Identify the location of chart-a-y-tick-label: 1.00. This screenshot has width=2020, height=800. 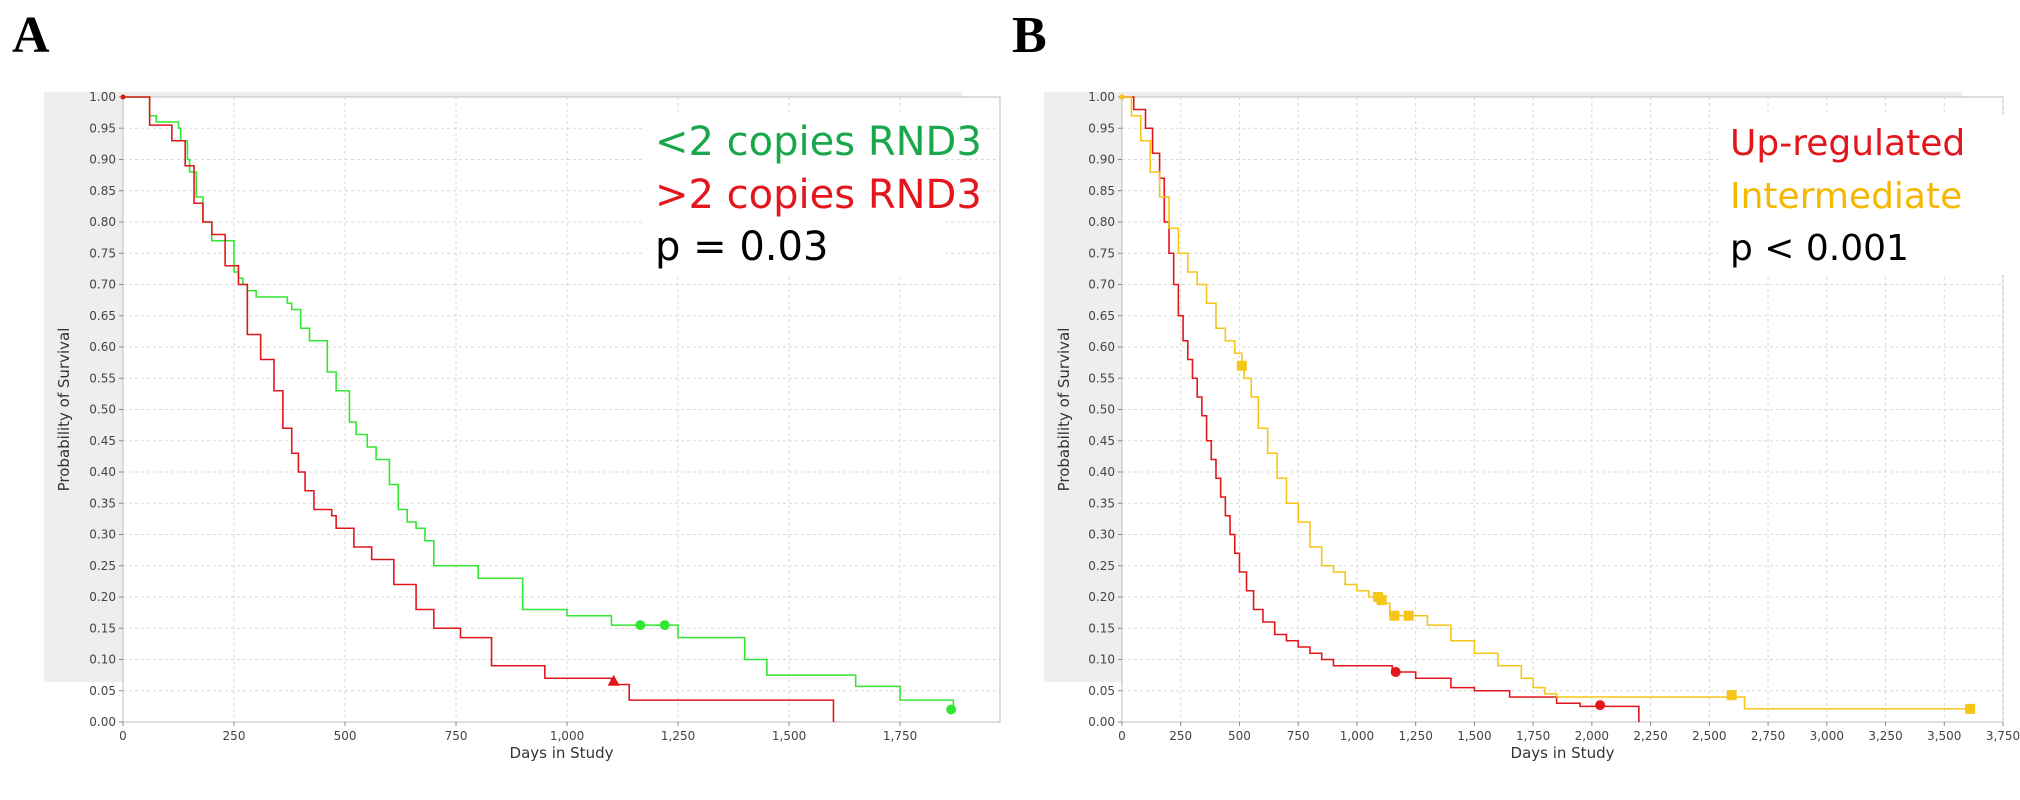
(102, 97).